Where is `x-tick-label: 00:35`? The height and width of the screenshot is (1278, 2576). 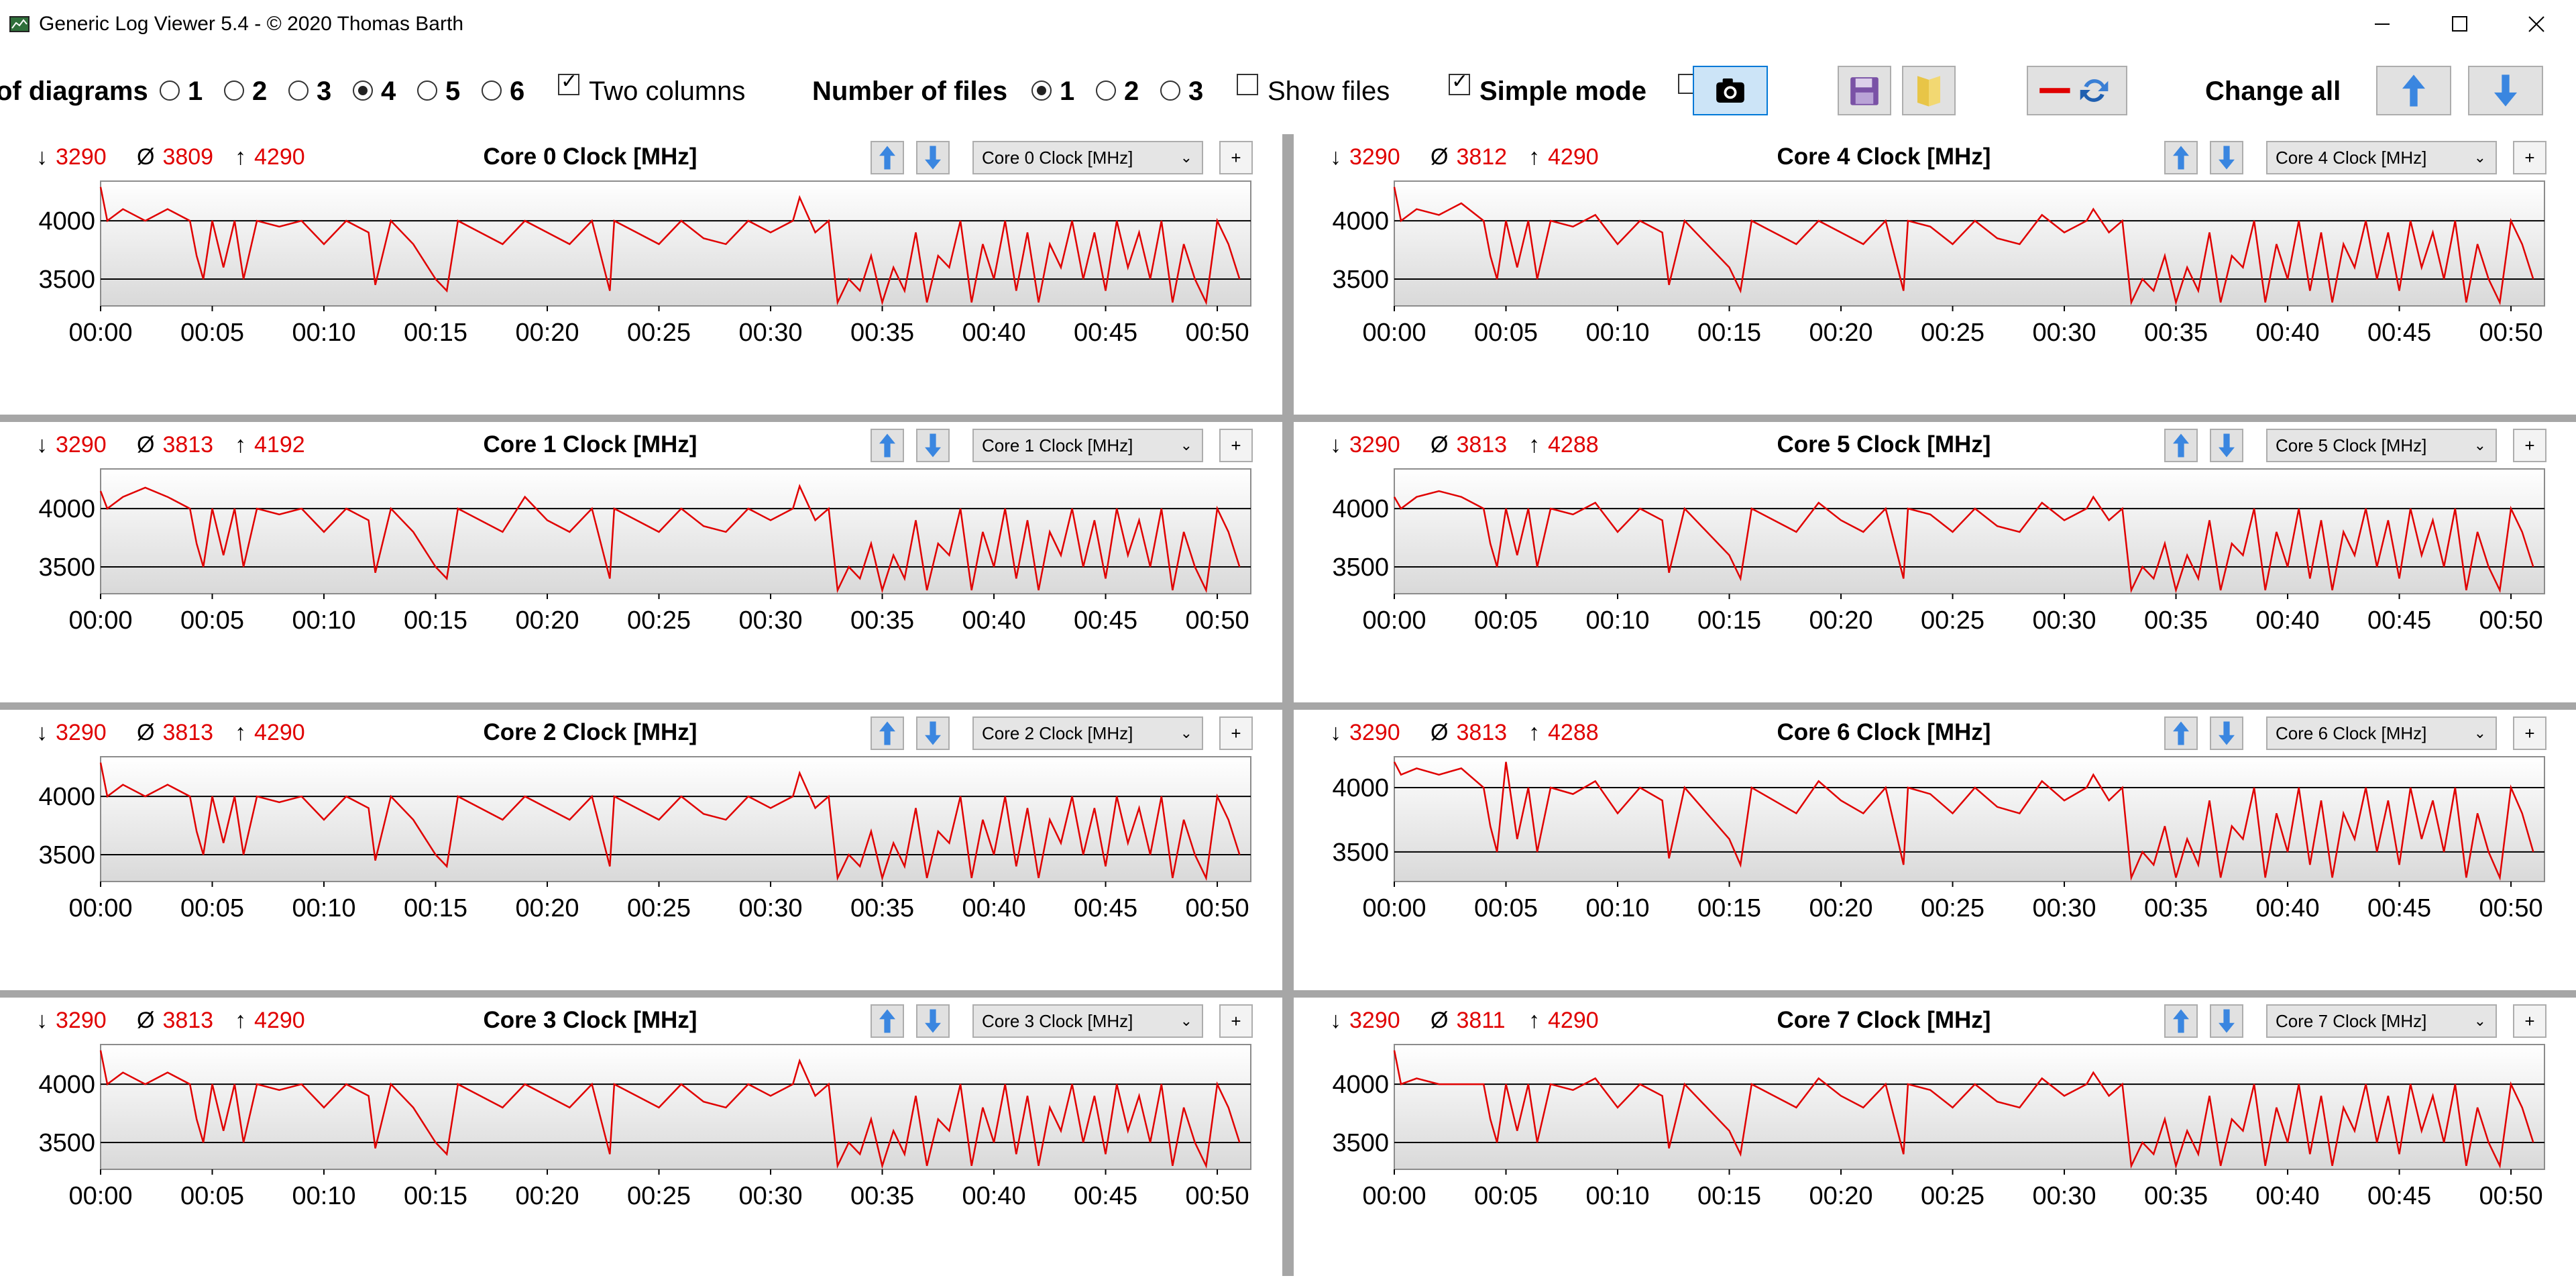
x-tick-label: 00:35 is located at coordinates (882, 908).